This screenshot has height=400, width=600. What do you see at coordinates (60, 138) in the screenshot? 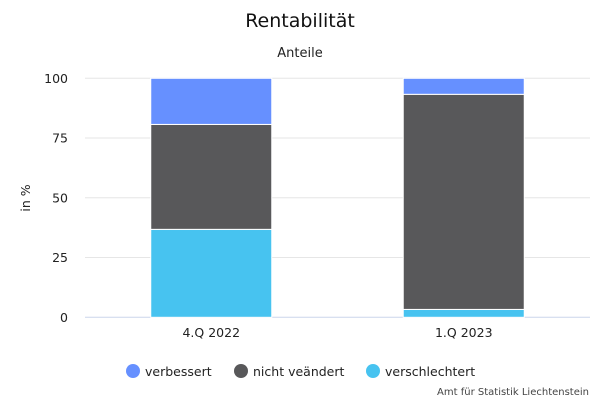
I see `y-tick-label: 75` at bounding box center [60, 138].